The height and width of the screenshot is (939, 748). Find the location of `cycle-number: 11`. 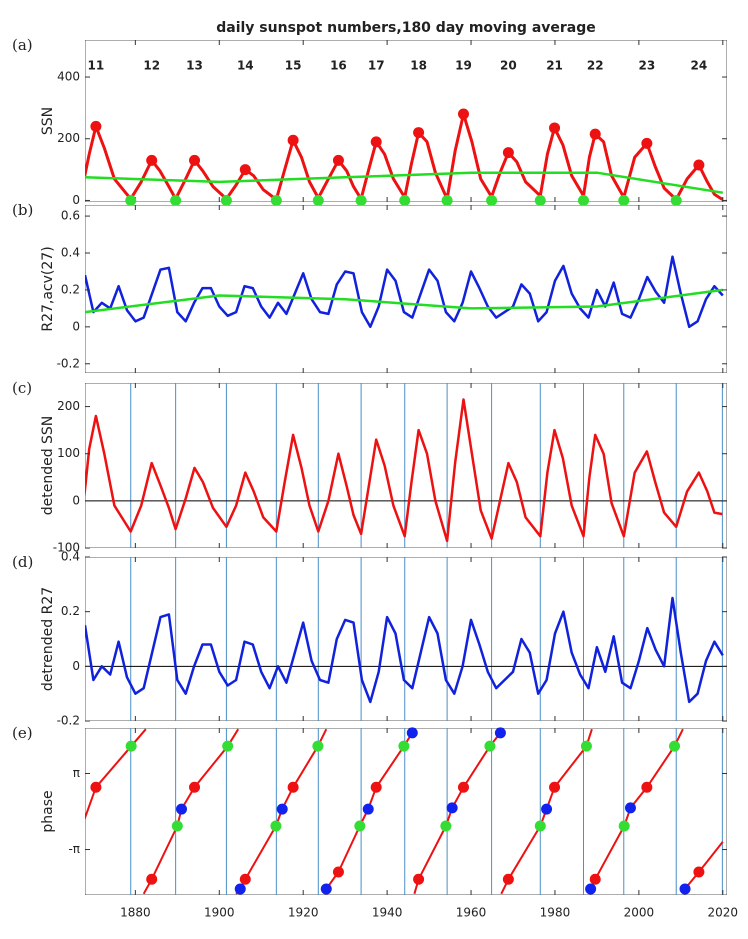

cycle-number: 11 is located at coordinates (96, 66).